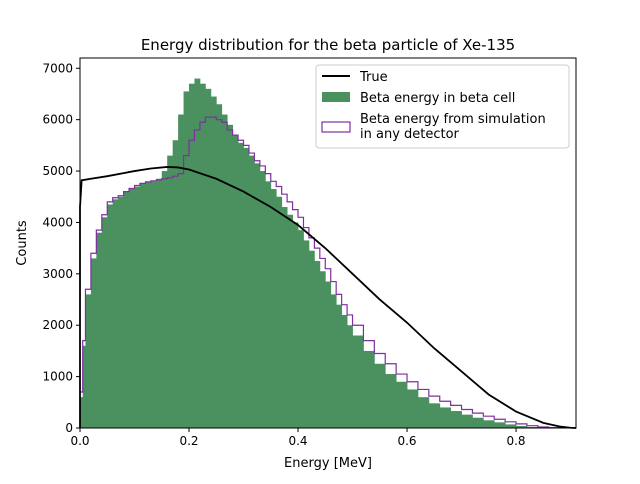 The width and height of the screenshot is (640, 484). What do you see at coordinates (515, 441) in the screenshot?
I see `x-tick-label: 0.8` at bounding box center [515, 441].